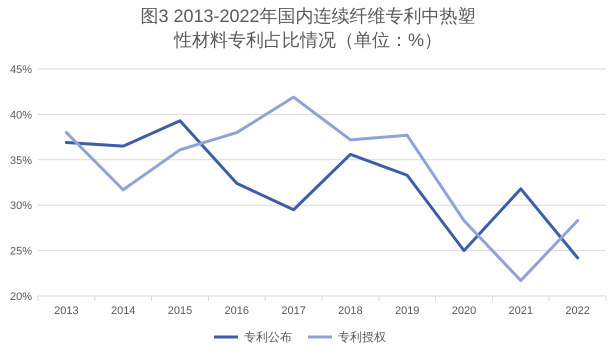  I want to click on x-tick-label: 2018, so click(350, 311).